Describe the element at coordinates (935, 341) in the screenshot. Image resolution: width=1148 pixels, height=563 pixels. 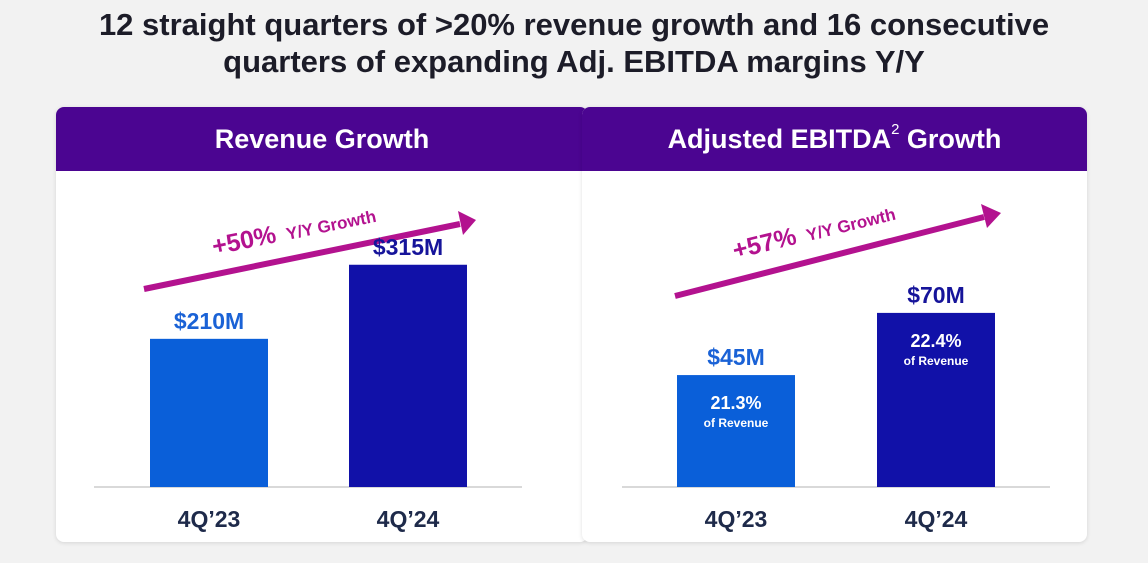
I see `ebitda-margin-label-2: 22.4%` at that location.